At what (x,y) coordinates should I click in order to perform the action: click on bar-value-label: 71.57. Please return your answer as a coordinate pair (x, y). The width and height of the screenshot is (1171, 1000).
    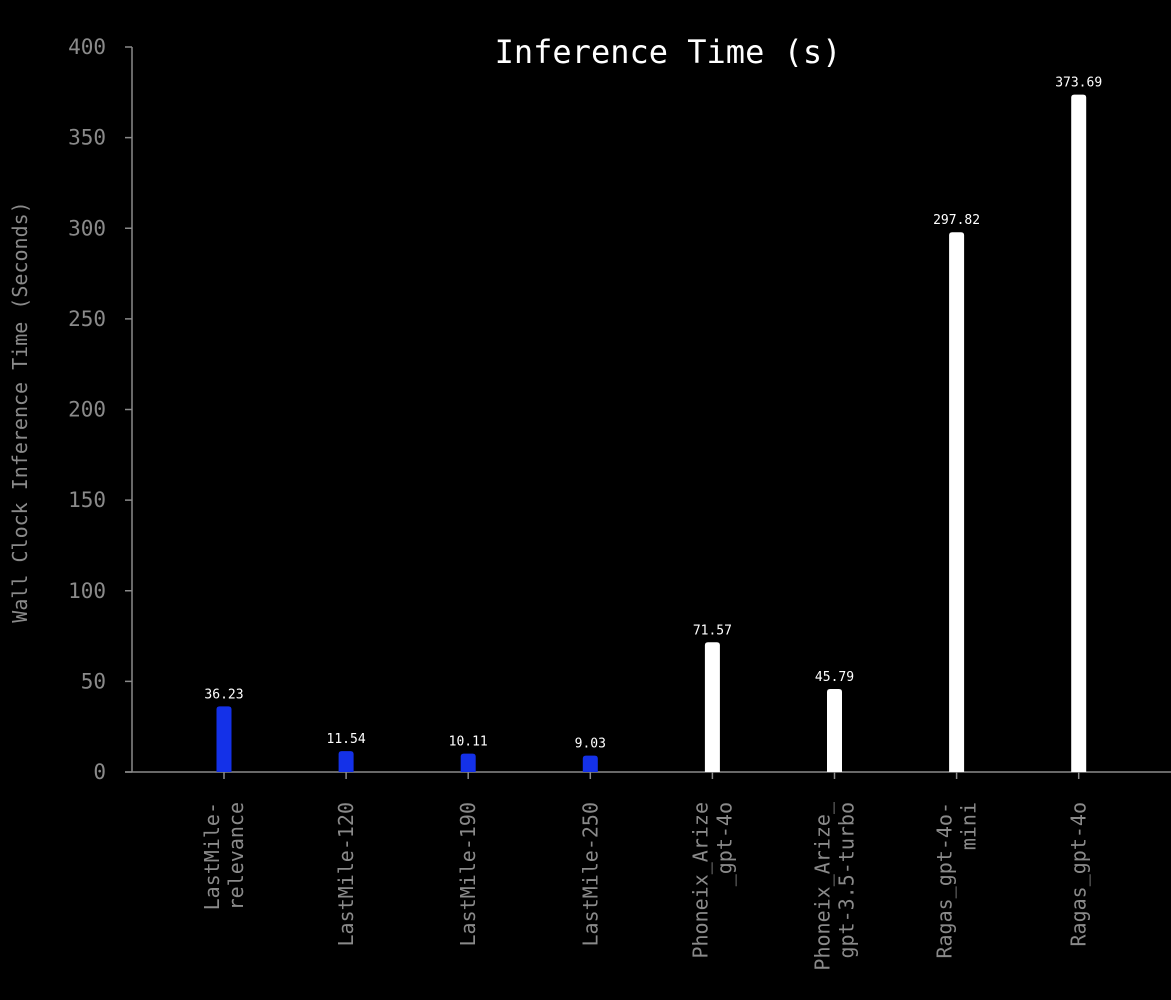
    Looking at the image, I should click on (712, 630).